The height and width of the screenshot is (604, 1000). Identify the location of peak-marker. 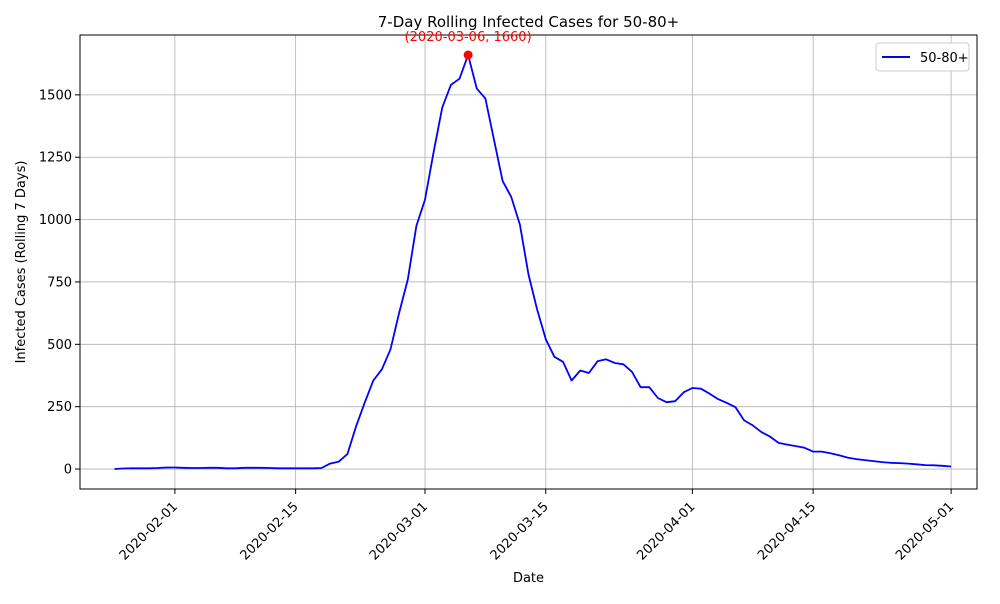
(468, 55).